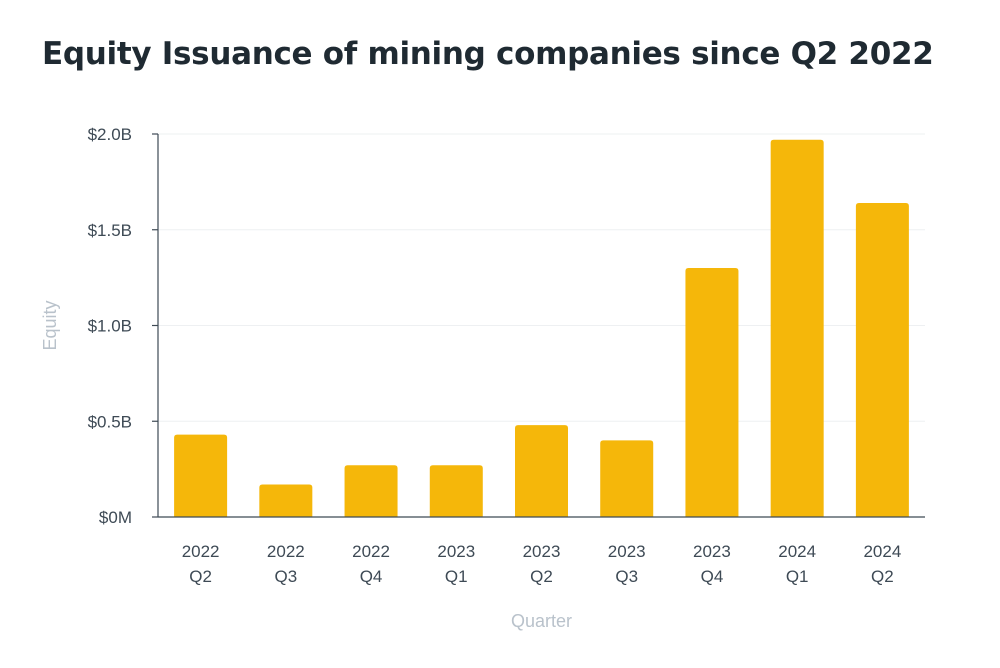  What do you see at coordinates (110, 326) in the screenshot?
I see `y-tick-label: $1.0B` at bounding box center [110, 326].